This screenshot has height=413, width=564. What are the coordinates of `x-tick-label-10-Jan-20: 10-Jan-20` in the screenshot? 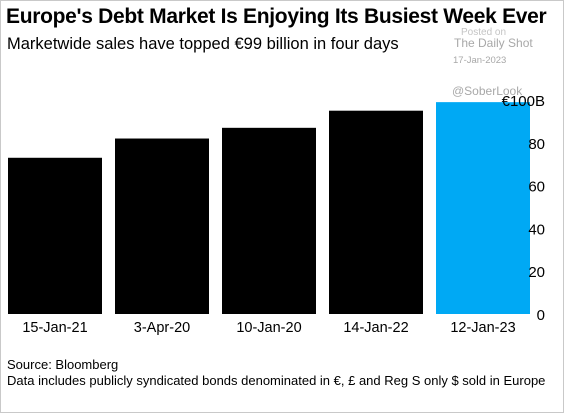 It's located at (268, 328).